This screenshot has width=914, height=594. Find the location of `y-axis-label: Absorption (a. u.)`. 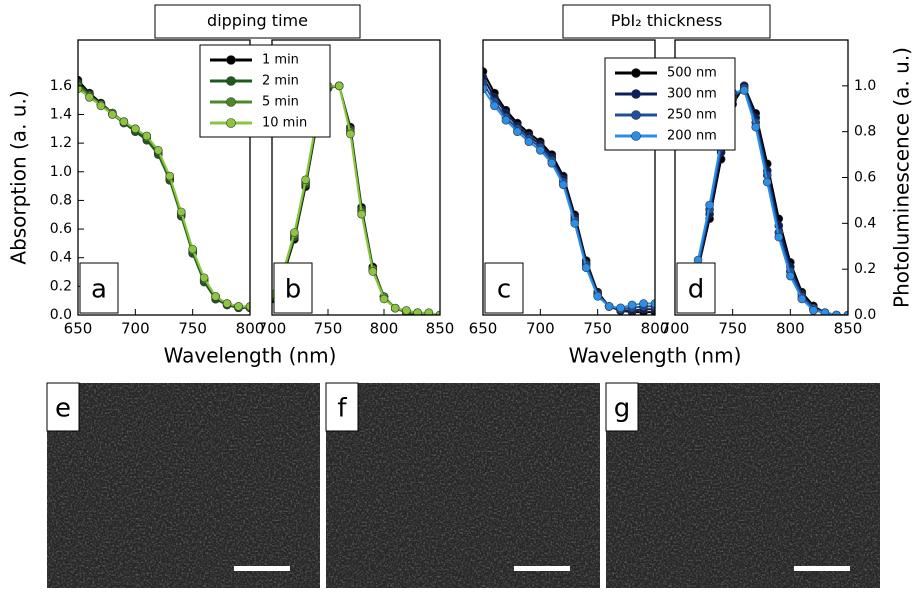

y-axis-label: Absorption (a. u.) is located at coordinates (19, 177).